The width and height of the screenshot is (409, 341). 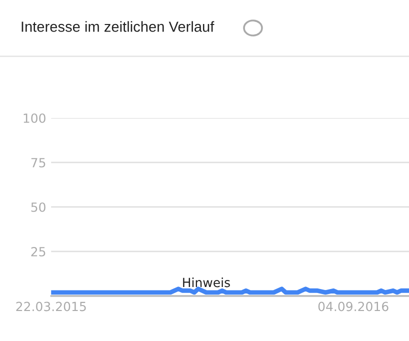 What do you see at coordinates (38, 163) in the screenshot?
I see `y-tick-label: 75` at bounding box center [38, 163].